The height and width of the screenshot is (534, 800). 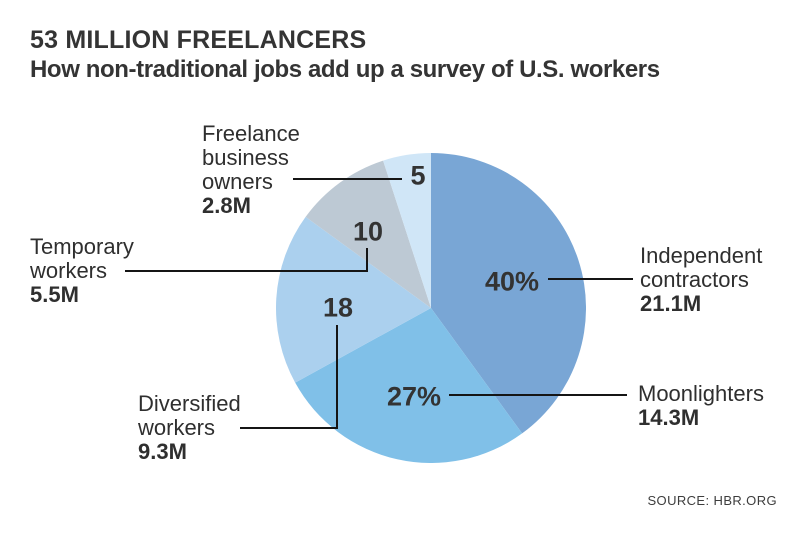 I want to click on callout-value: 9.3M, so click(x=162, y=451).